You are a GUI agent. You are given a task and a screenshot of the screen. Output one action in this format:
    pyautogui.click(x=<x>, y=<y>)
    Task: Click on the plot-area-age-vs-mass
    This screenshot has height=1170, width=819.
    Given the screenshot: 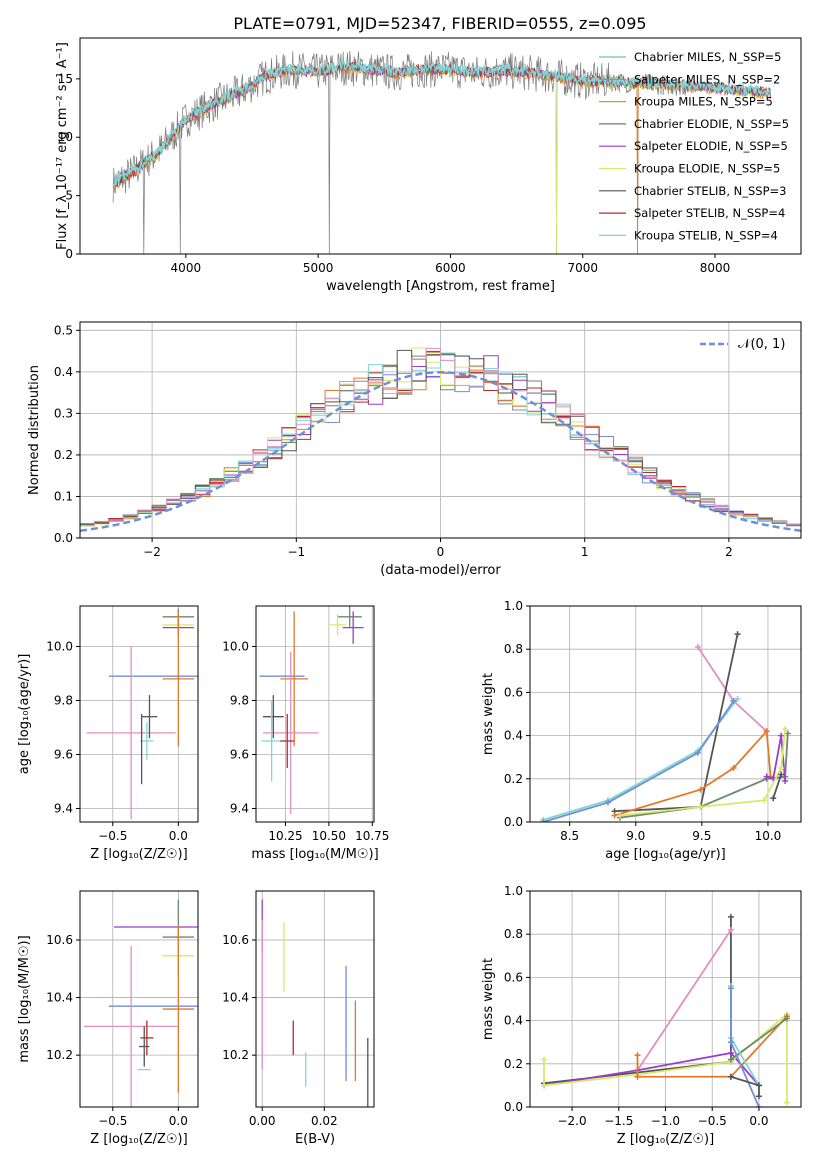 What is the action you would take?
    pyautogui.click(x=315, y=714)
    